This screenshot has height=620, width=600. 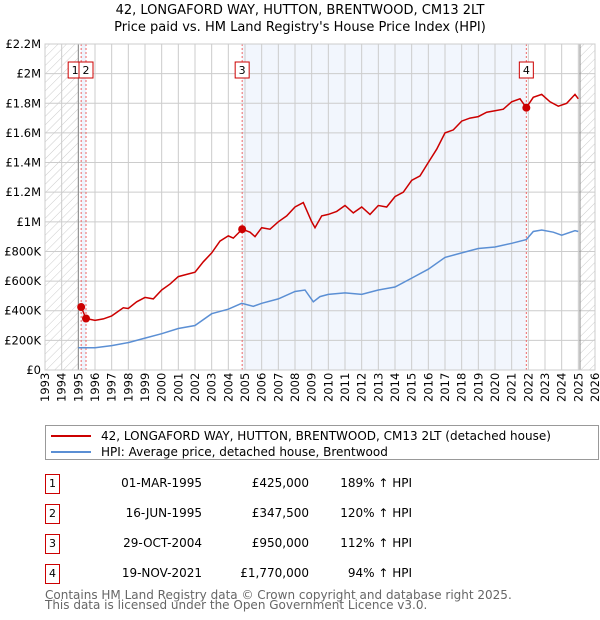 I want to click on x-tick-label: 2006, so click(x=262, y=387).